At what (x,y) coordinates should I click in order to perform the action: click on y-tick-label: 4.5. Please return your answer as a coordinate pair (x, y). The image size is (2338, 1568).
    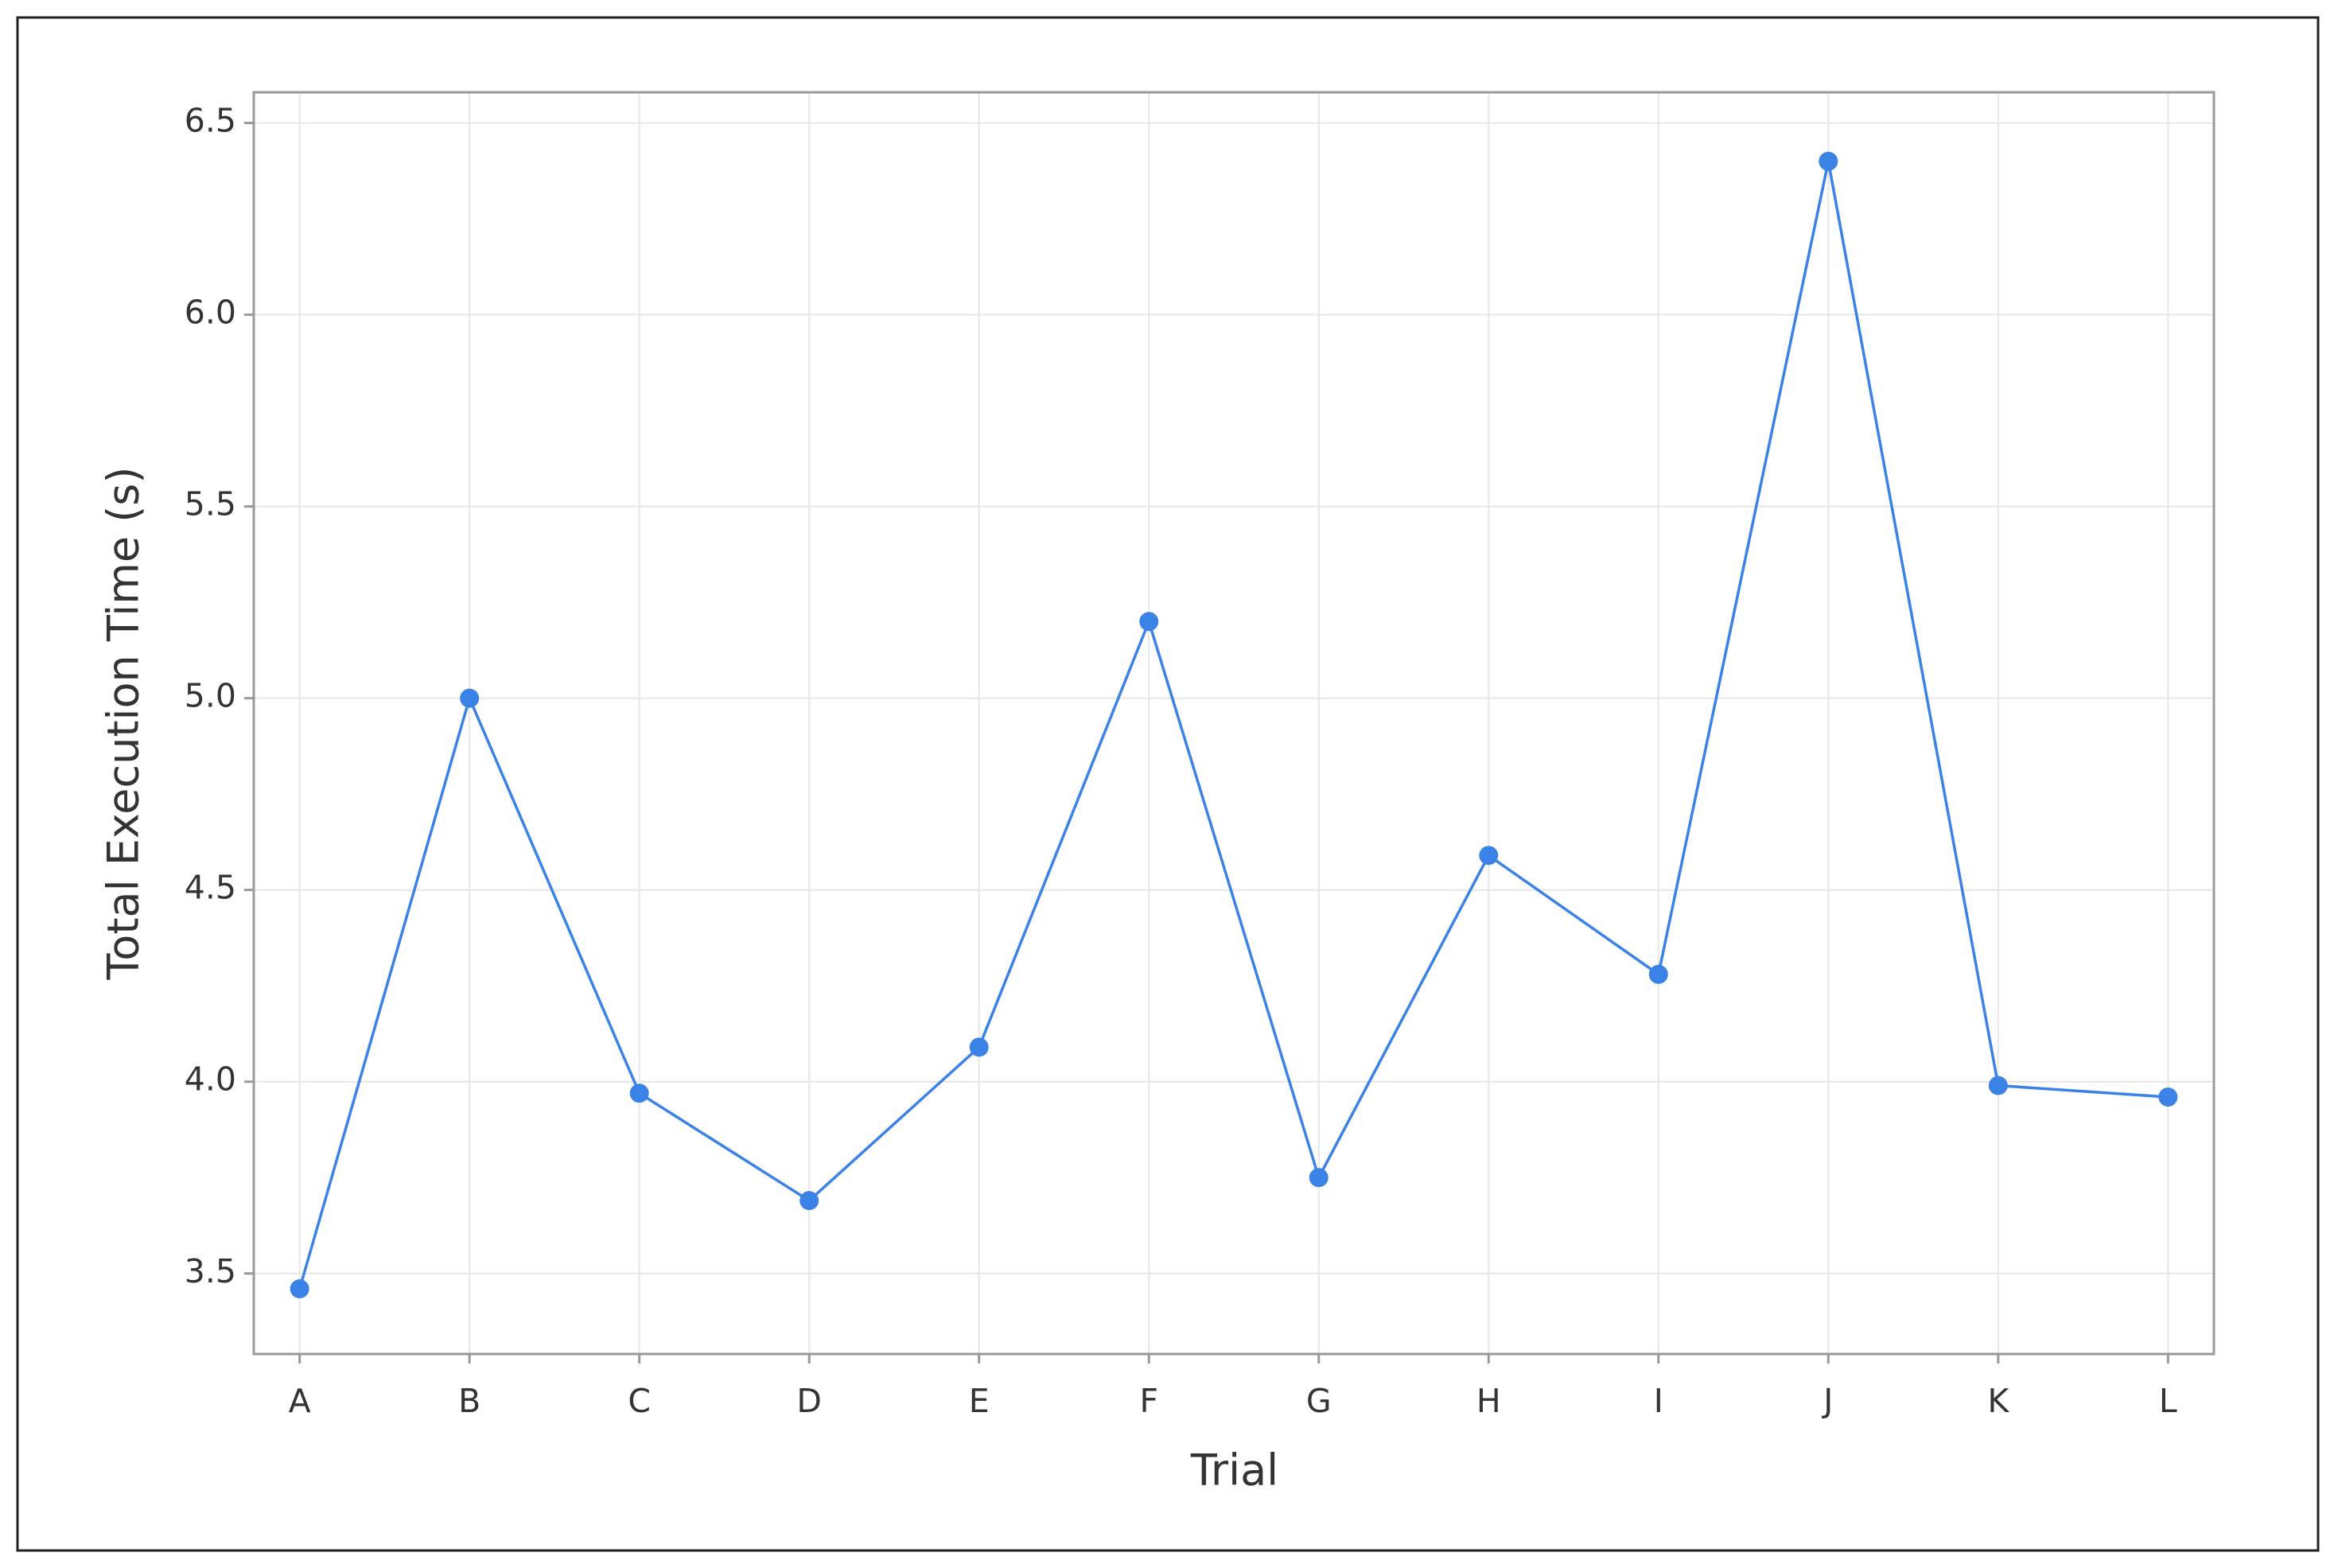
    Looking at the image, I should click on (210, 888).